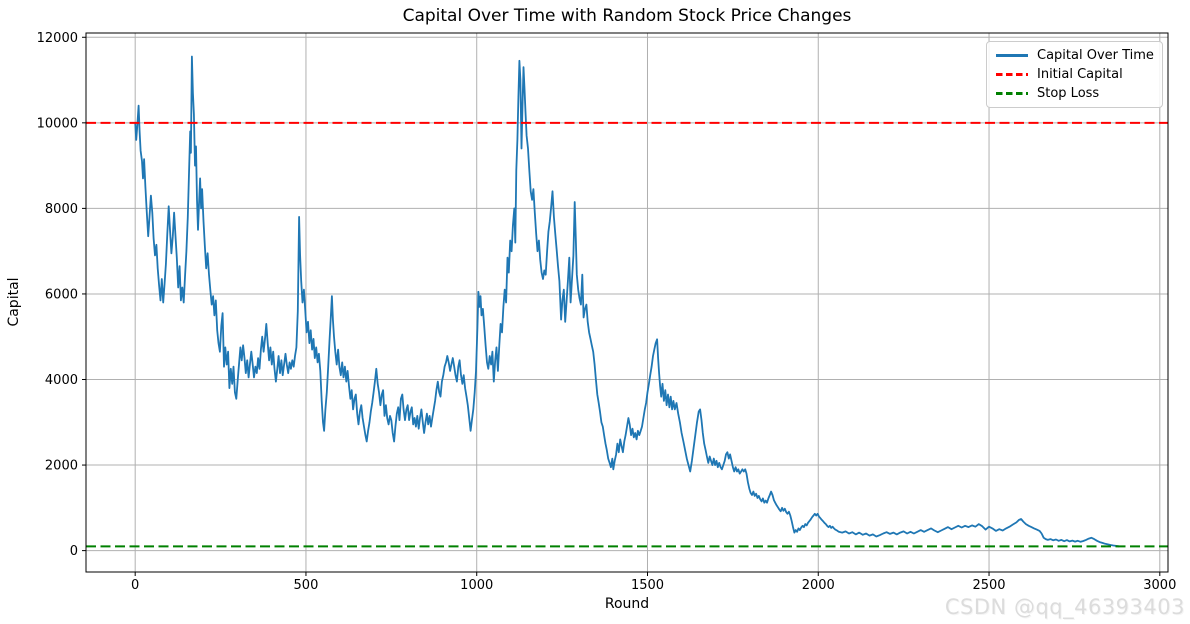 The width and height of the screenshot is (1190, 624). Describe the element at coordinates (1012, 74) in the screenshot. I see `initial-capital-swatch-icon` at that location.